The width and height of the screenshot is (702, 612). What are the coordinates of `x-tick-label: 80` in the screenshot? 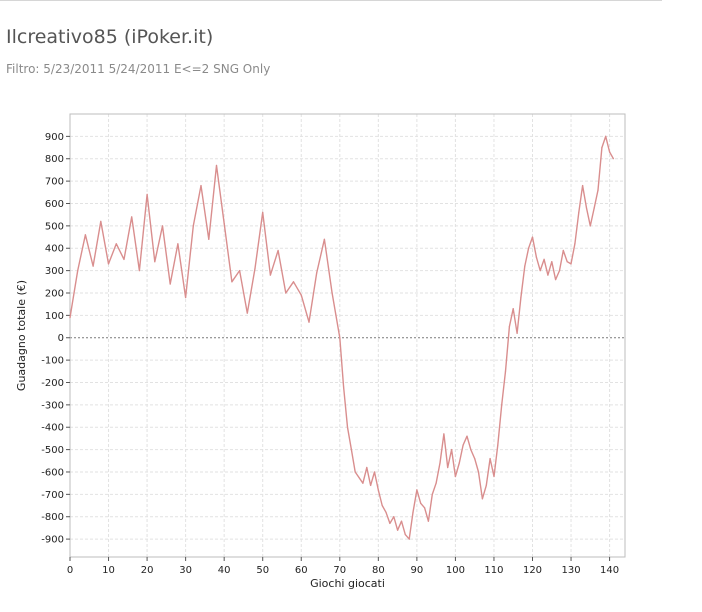 It's located at (378, 570).